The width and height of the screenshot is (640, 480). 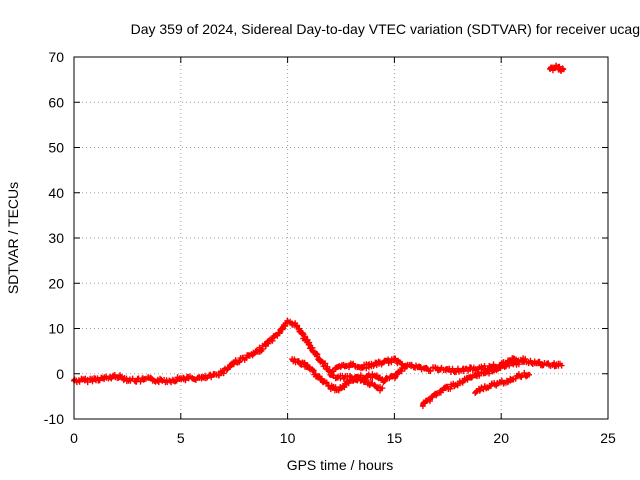 I want to click on y-tick-label: 40, so click(x=56, y=193).